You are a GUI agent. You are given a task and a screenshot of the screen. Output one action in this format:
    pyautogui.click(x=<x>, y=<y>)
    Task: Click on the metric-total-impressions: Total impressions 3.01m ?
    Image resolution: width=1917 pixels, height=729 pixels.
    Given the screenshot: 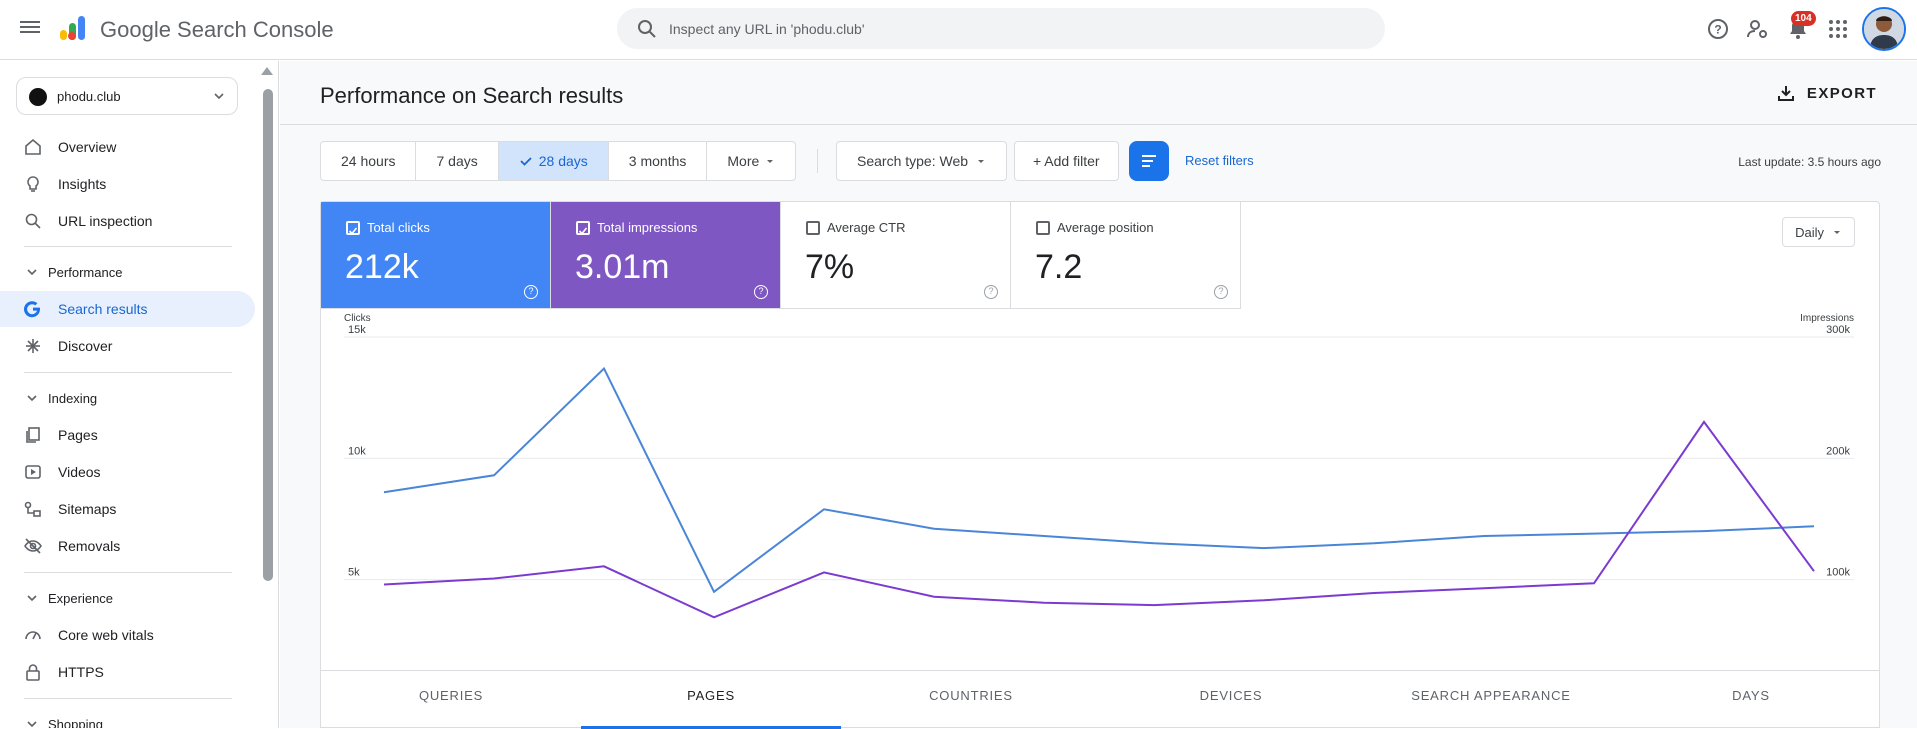 What is the action you would take?
    pyautogui.click(x=666, y=255)
    